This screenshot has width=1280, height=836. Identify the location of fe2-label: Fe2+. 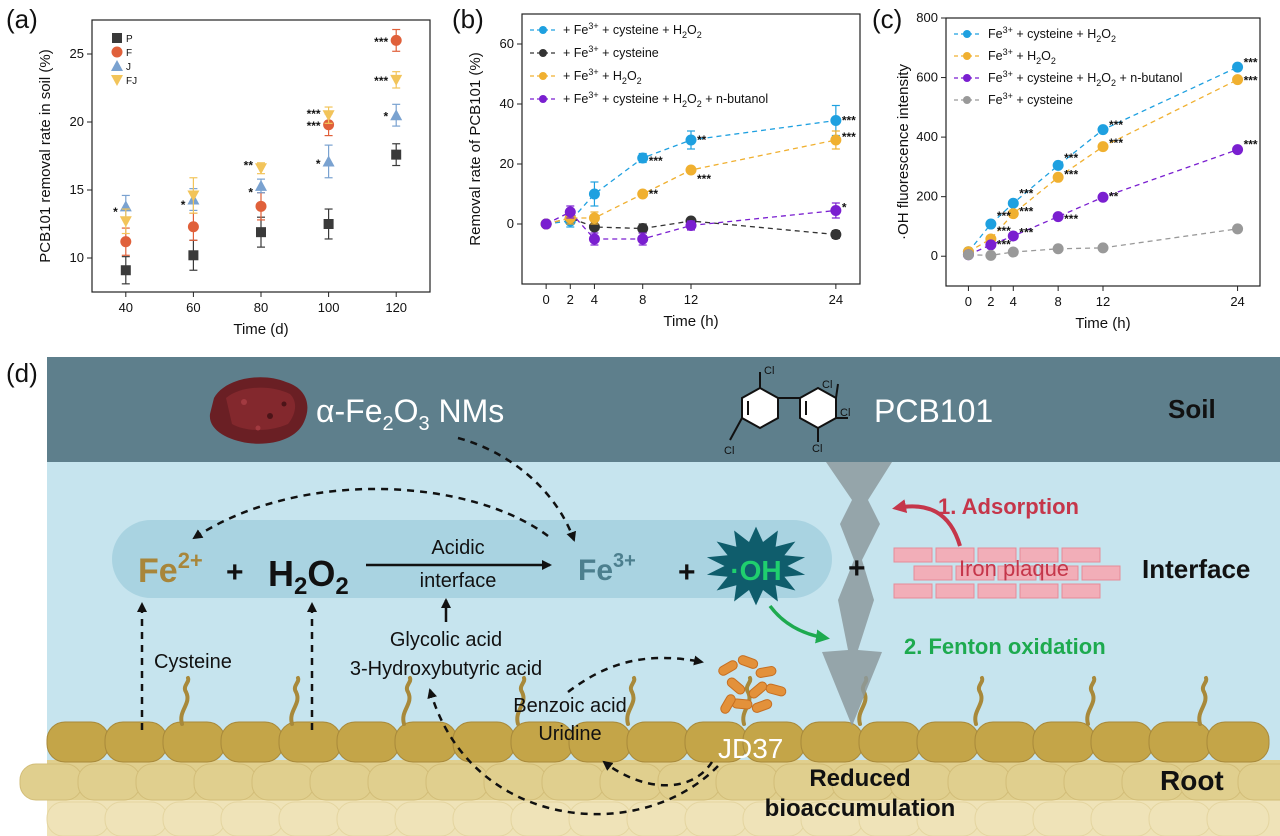
(170, 569).